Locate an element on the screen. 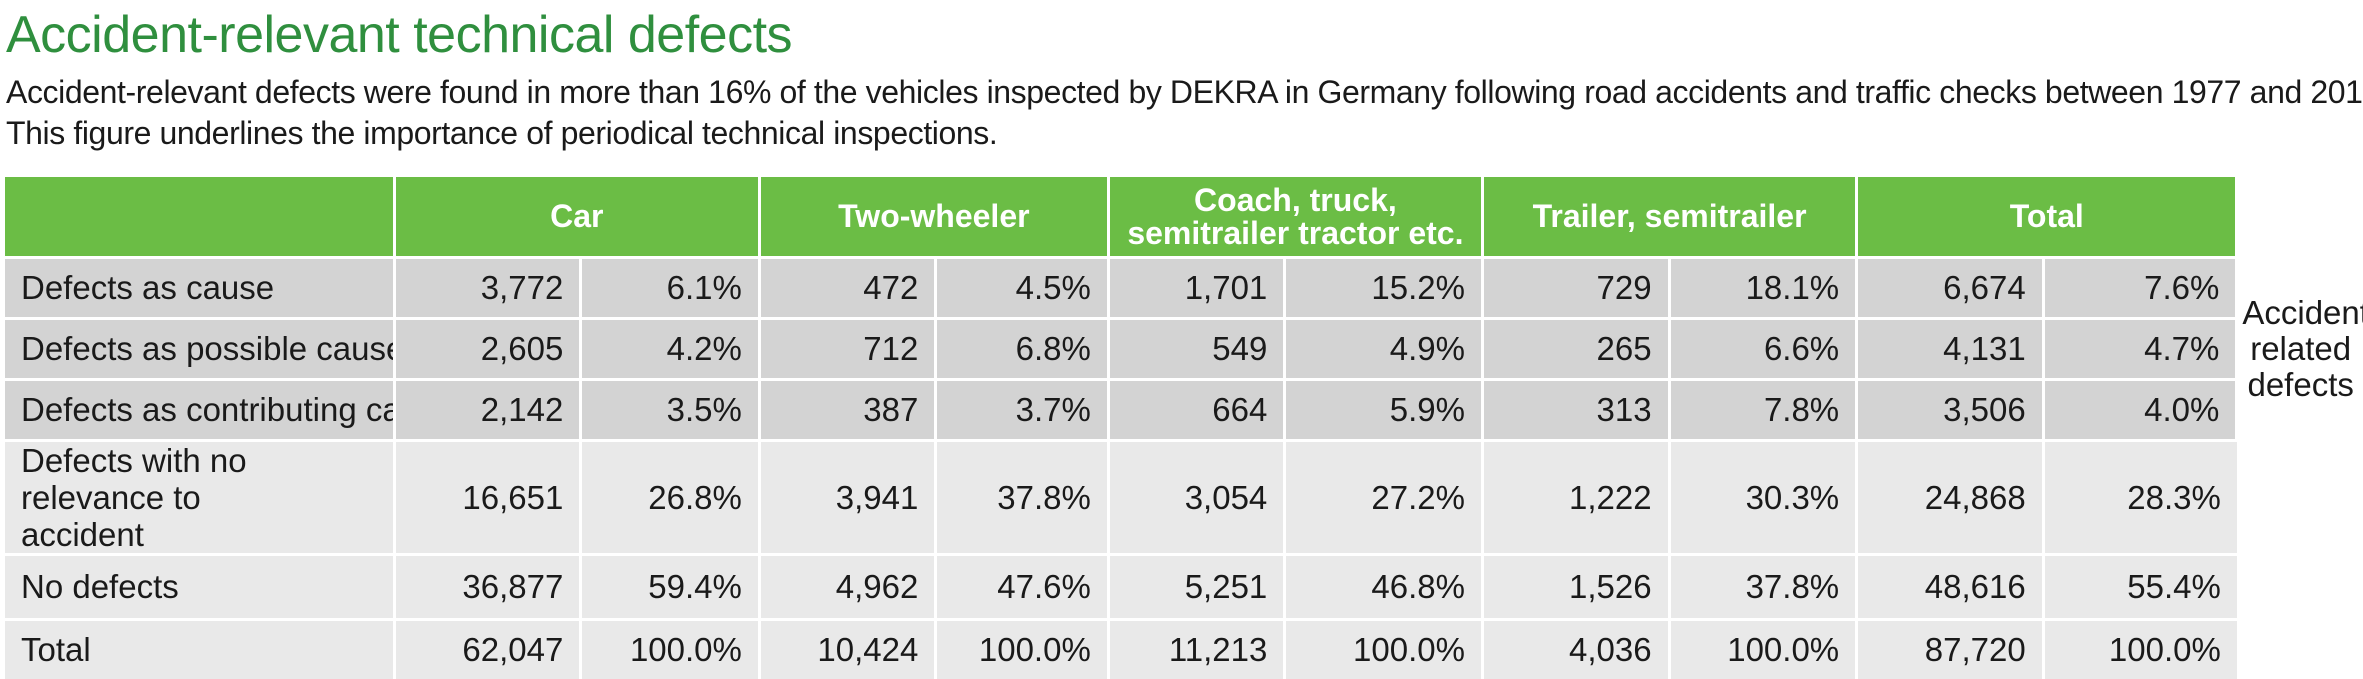 Image resolution: width=2363 pixels, height=679 pixels. count-cell: 11,213 is located at coordinates (1196, 649).